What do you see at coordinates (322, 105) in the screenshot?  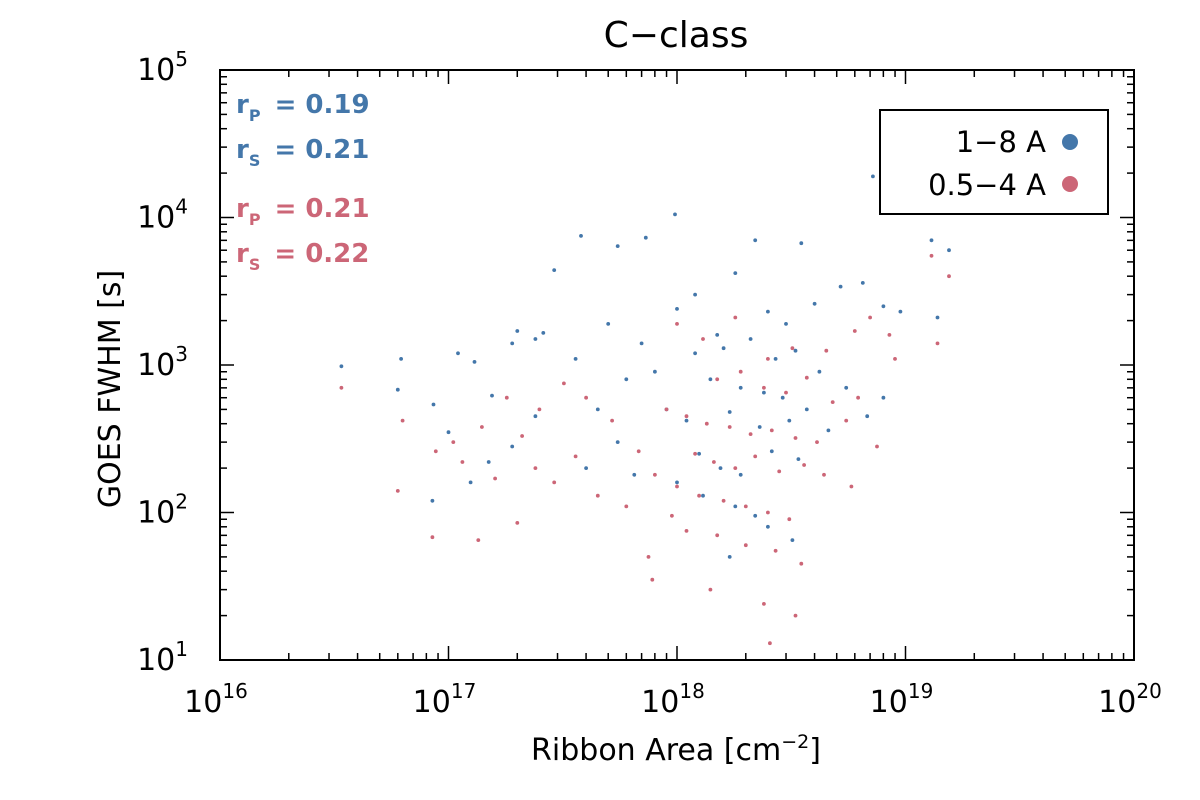 I see `stat-value: = 0.19` at bounding box center [322, 105].